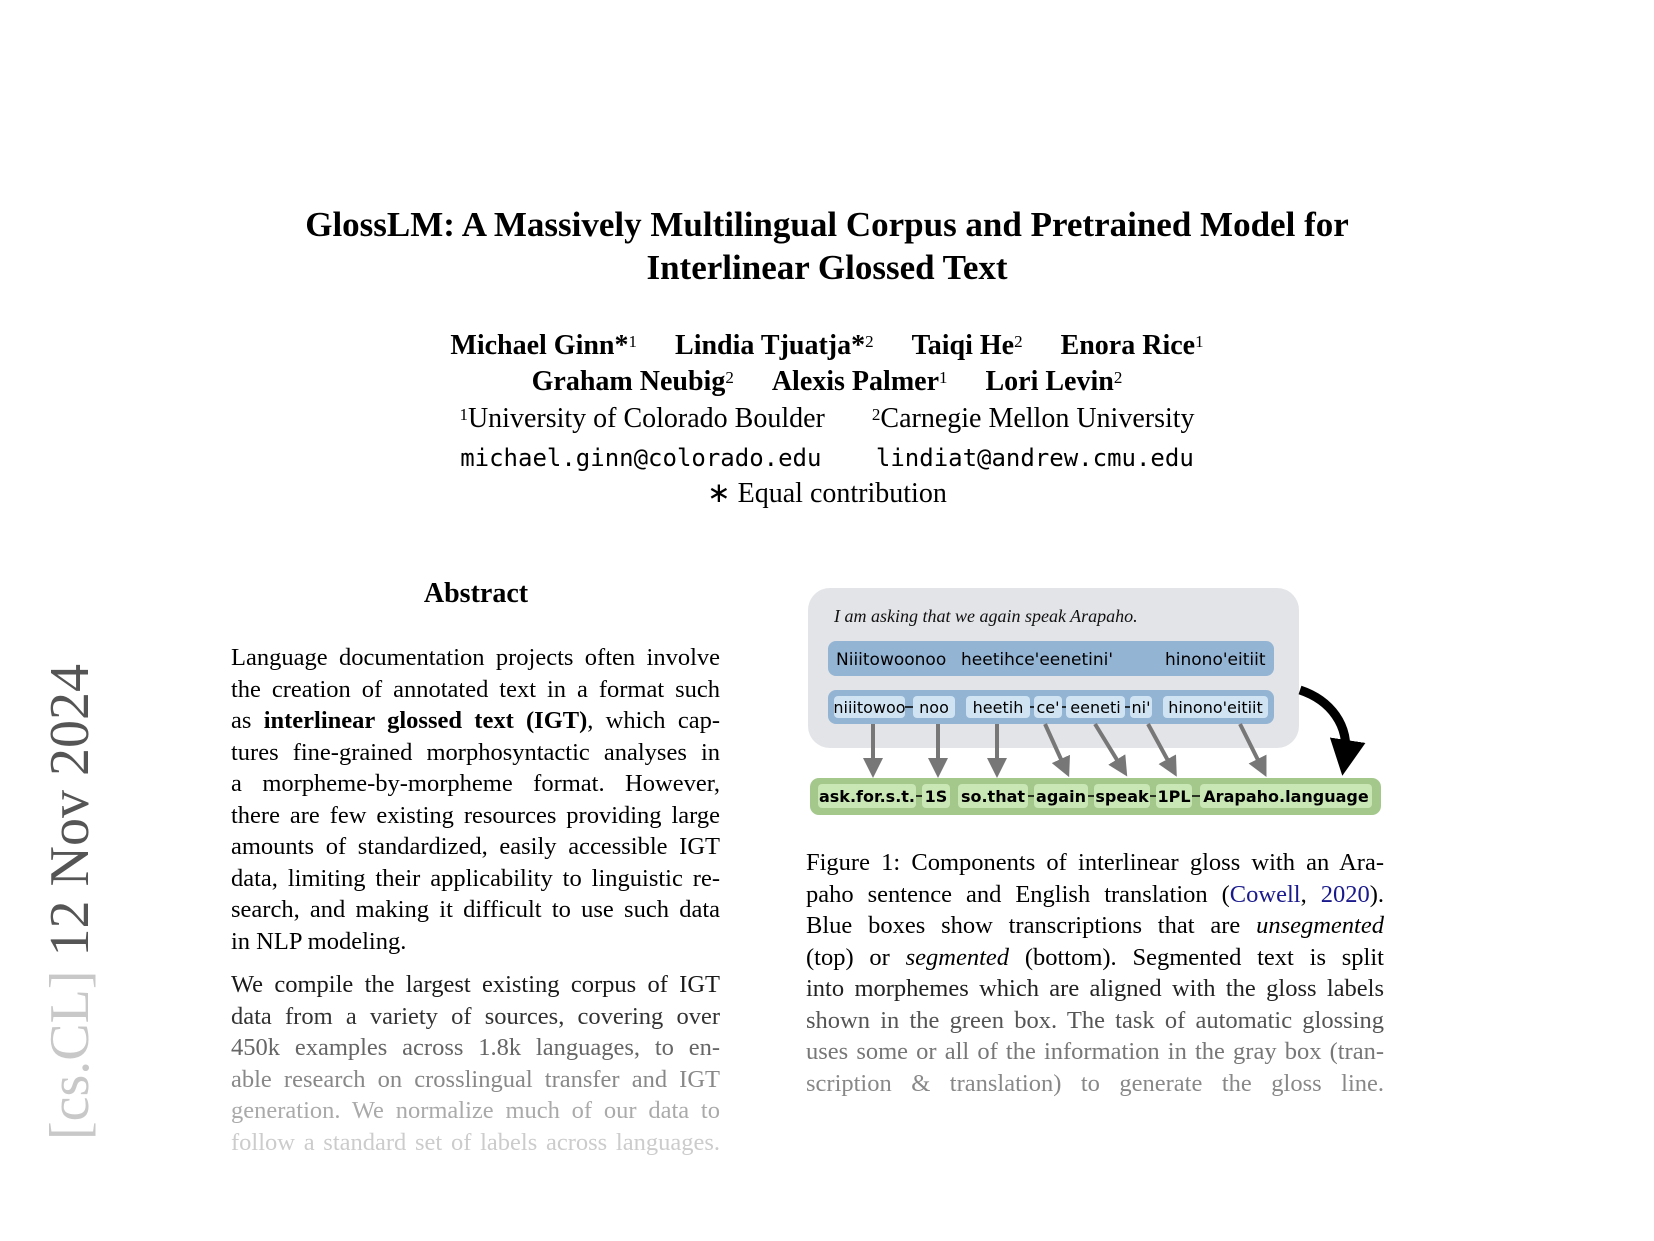 This screenshot has width=1654, height=1241. I want to click on text-run: a morpheme-by-morpheme format. However,, so click(475, 783).